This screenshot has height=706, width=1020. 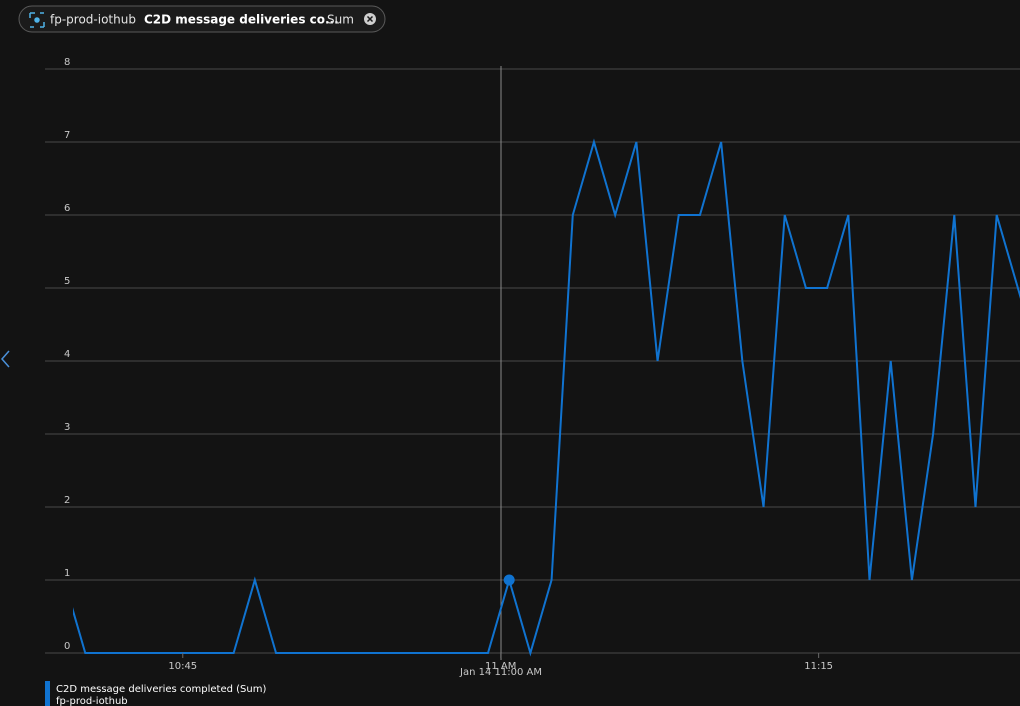 I want to click on hover-label: Jan 14 11:00 AM, so click(x=500, y=672).